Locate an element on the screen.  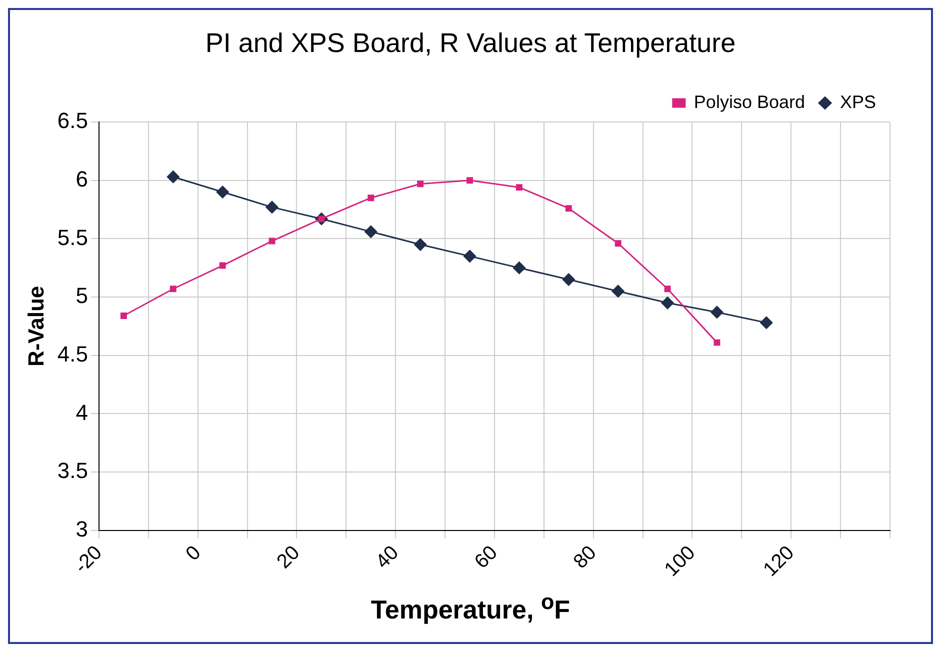
y-tick-label: 4.5 is located at coordinates (72, 353).